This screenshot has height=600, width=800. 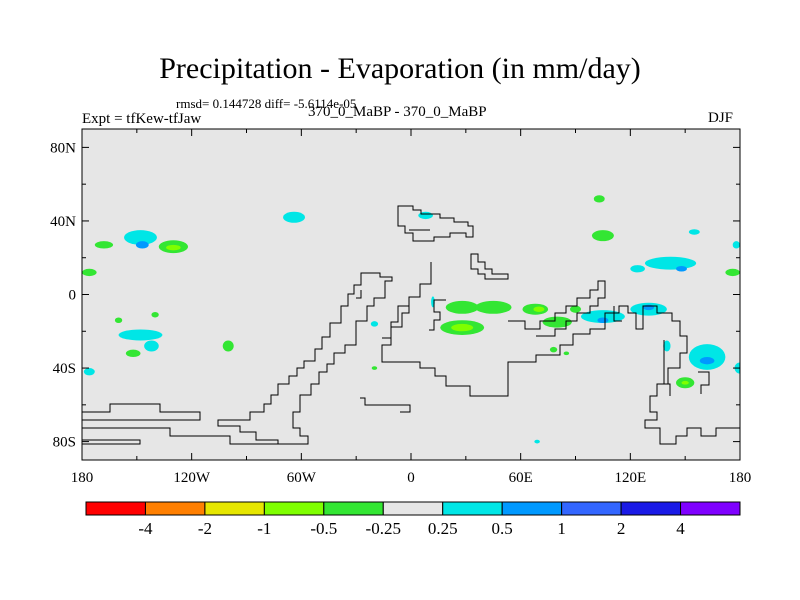 I want to click on y-tick-label: 0, so click(x=73, y=296).